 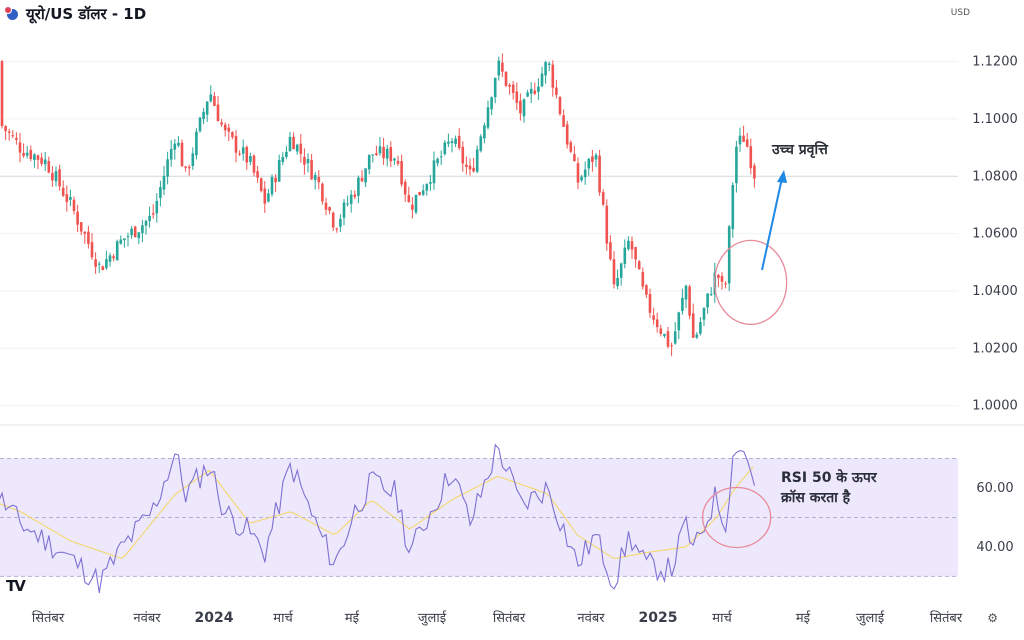 What do you see at coordinates (214, 618) in the screenshot?
I see `x-axis-label: 2024` at bounding box center [214, 618].